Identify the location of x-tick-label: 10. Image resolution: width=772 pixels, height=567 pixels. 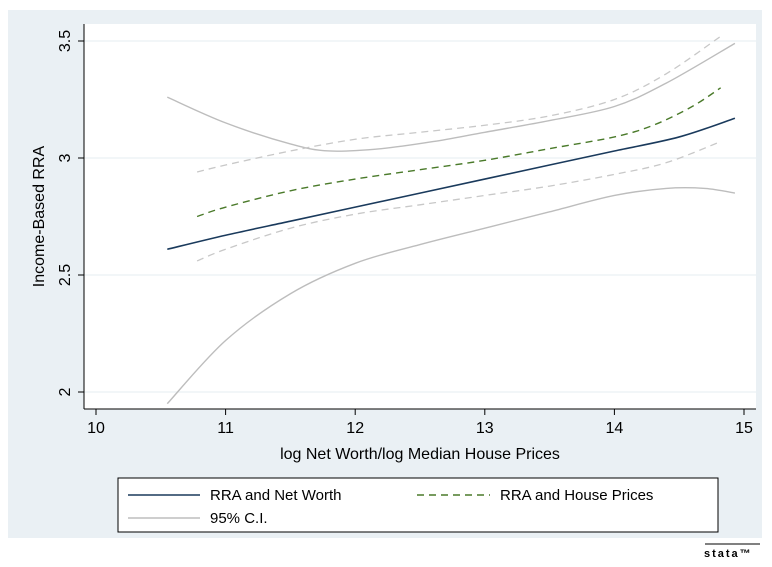
(96, 428).